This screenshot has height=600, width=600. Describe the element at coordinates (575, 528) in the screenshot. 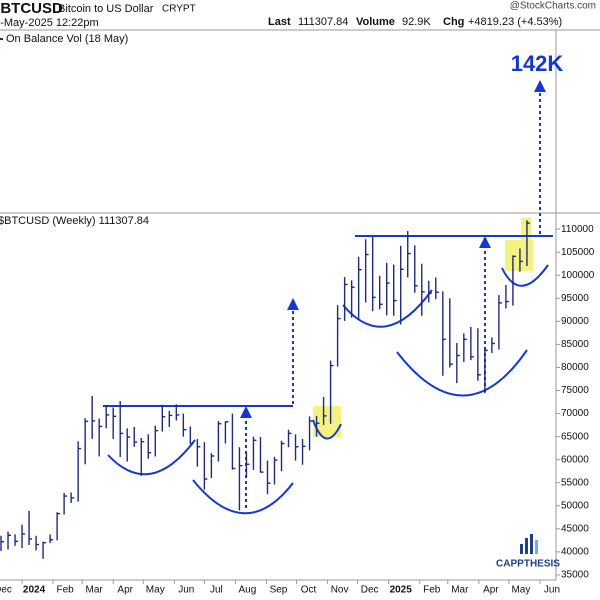

I see `y-tick-label: 45000` at that location.